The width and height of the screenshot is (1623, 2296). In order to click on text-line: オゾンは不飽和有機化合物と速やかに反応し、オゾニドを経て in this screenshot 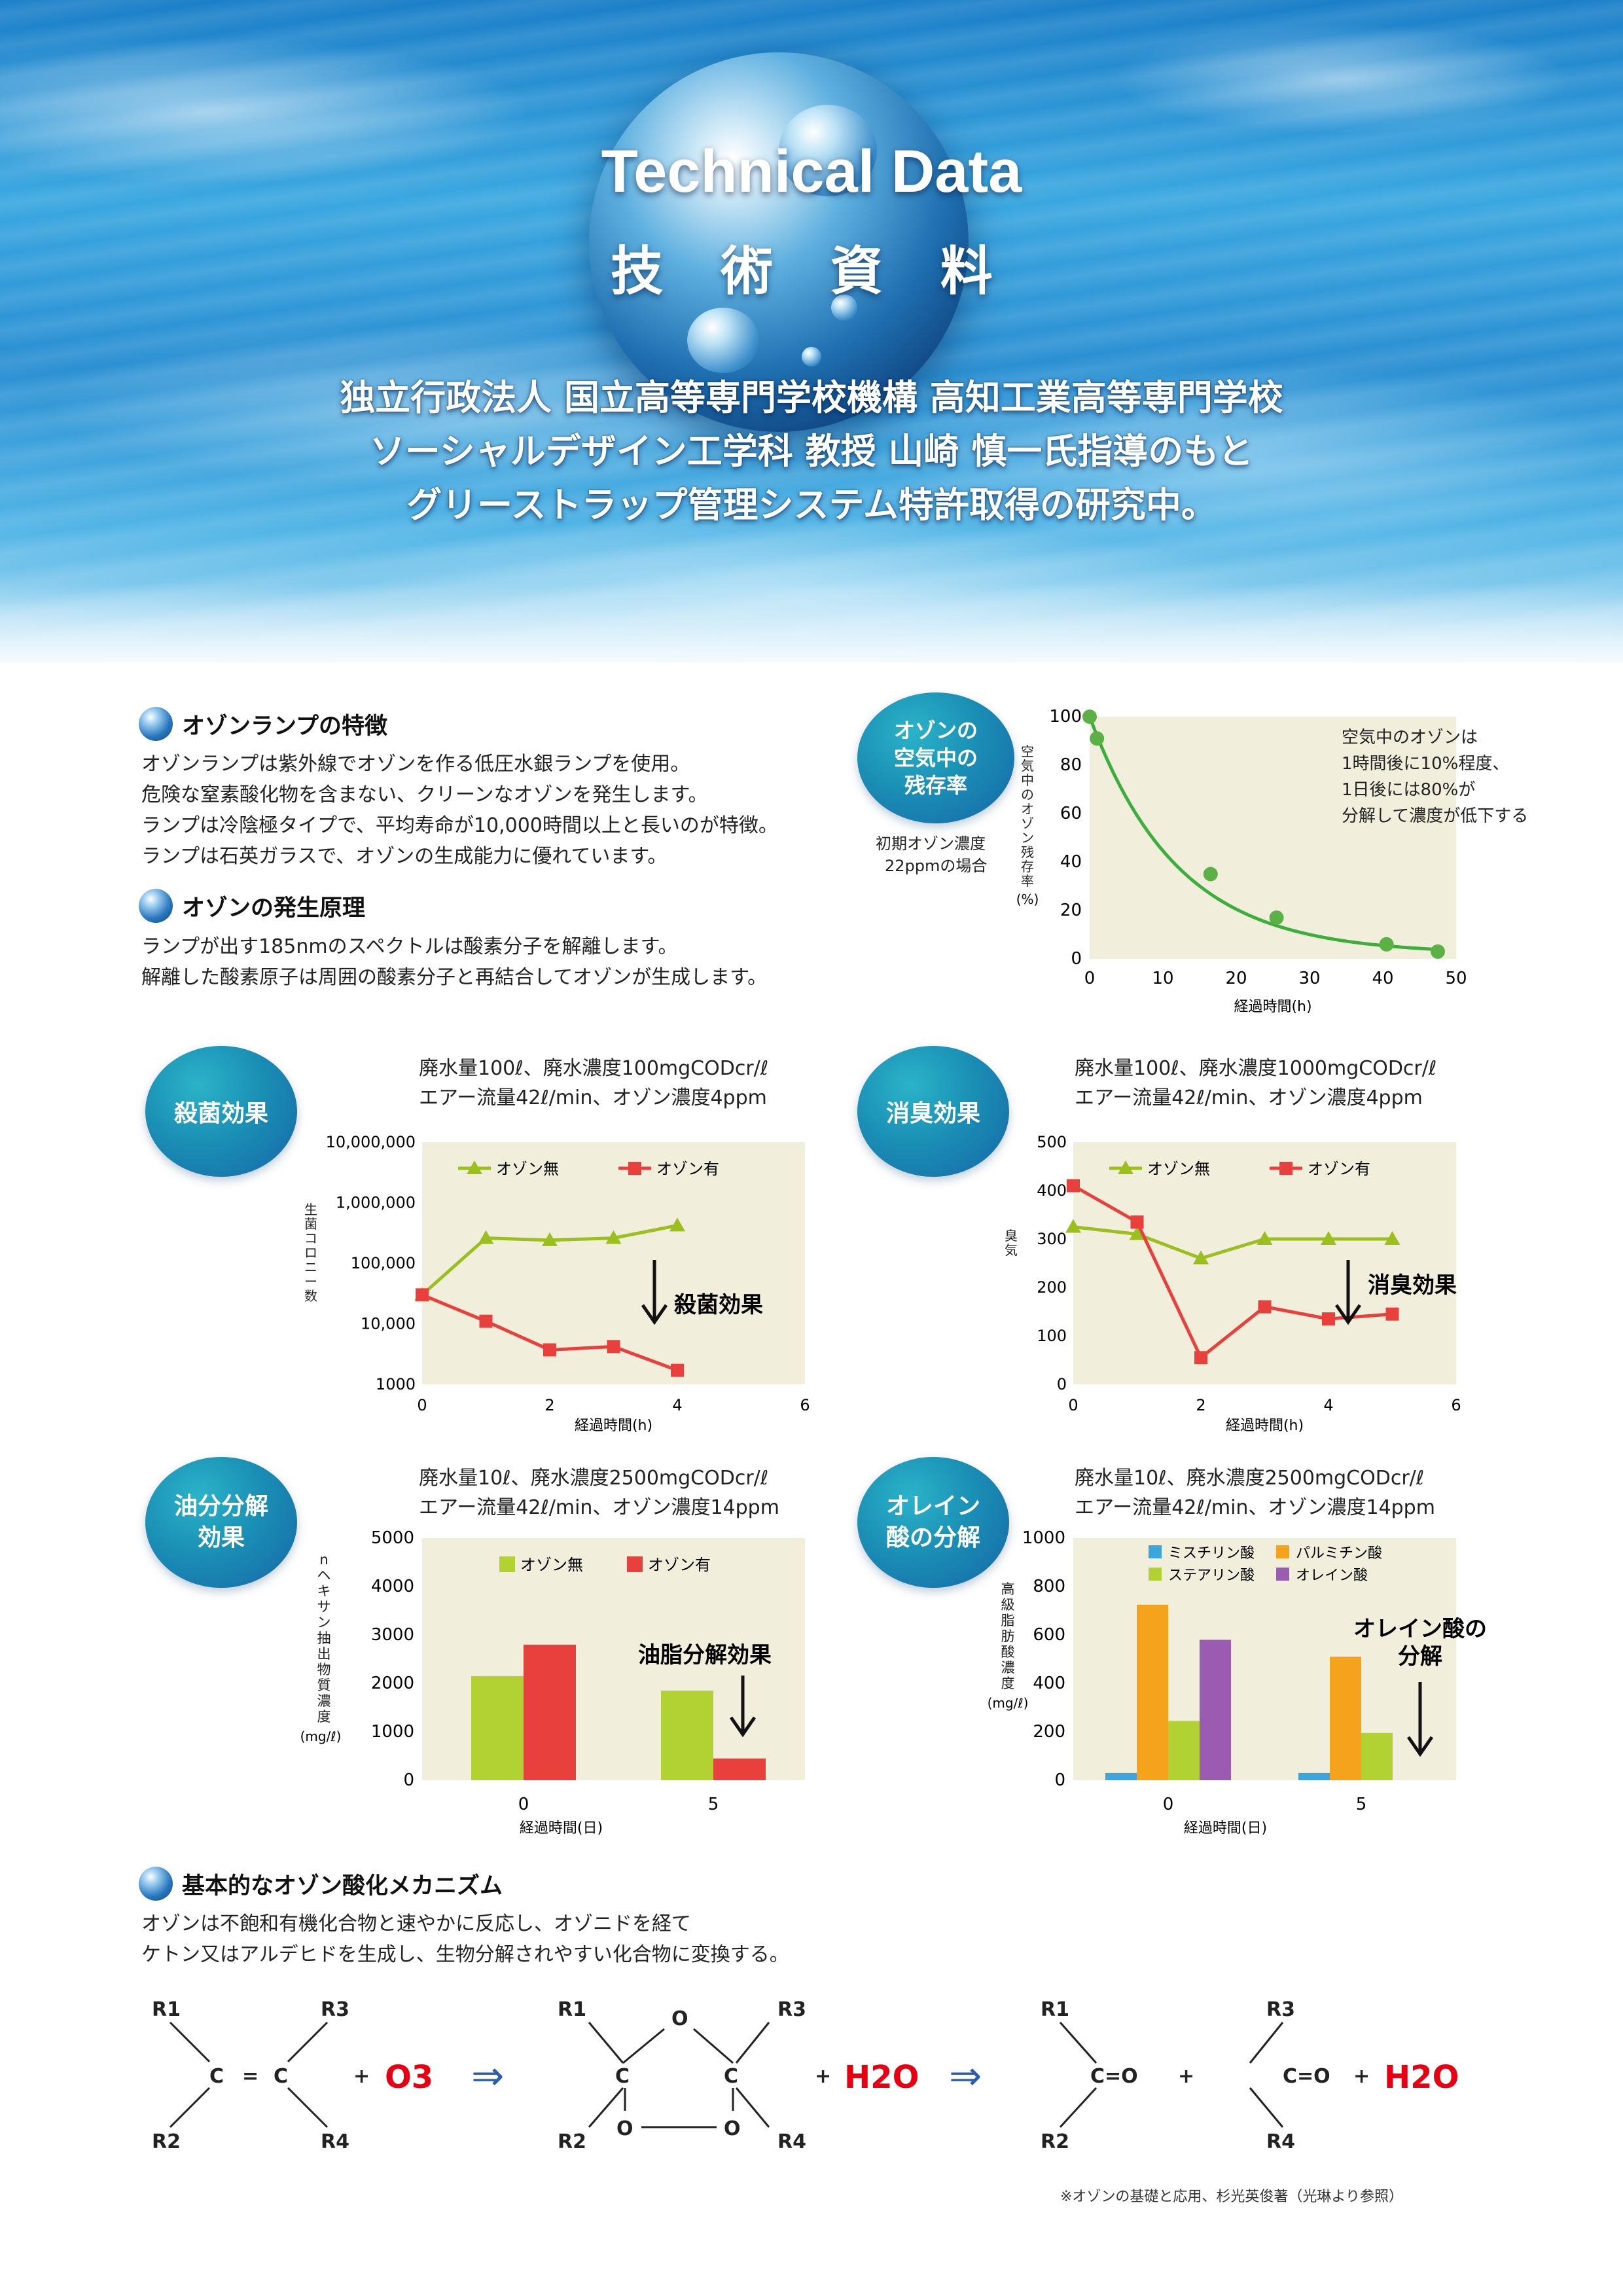, I will do `click(416, 1923)`.